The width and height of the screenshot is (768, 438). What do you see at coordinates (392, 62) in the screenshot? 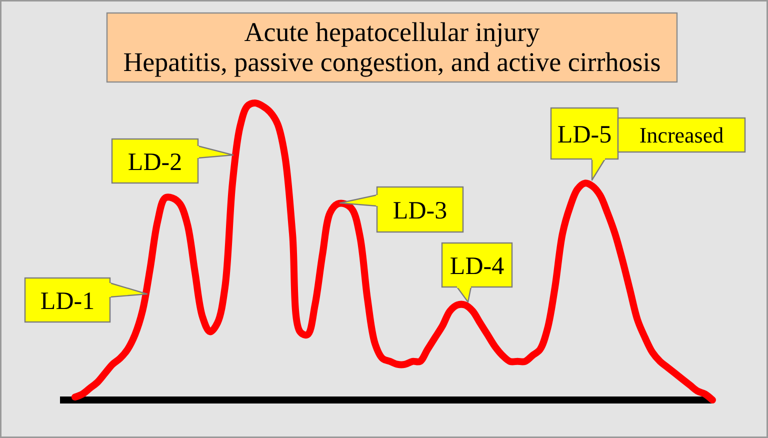
I see `chart-subtitle: Hepatitis, passive congestion, and active cirrhosis` at bounding box center [392, 62].